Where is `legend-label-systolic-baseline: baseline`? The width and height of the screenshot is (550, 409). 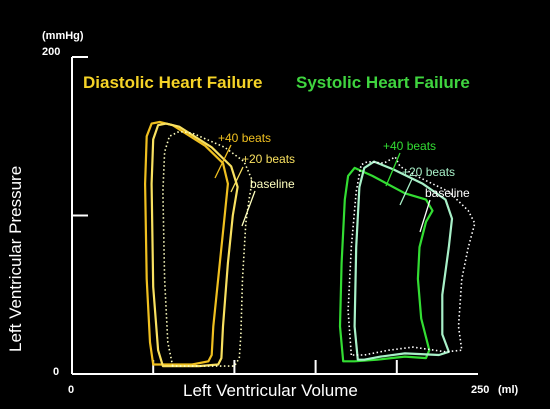 legend-label-systolic-baseline: baseline is located at coordinates (447, 193).